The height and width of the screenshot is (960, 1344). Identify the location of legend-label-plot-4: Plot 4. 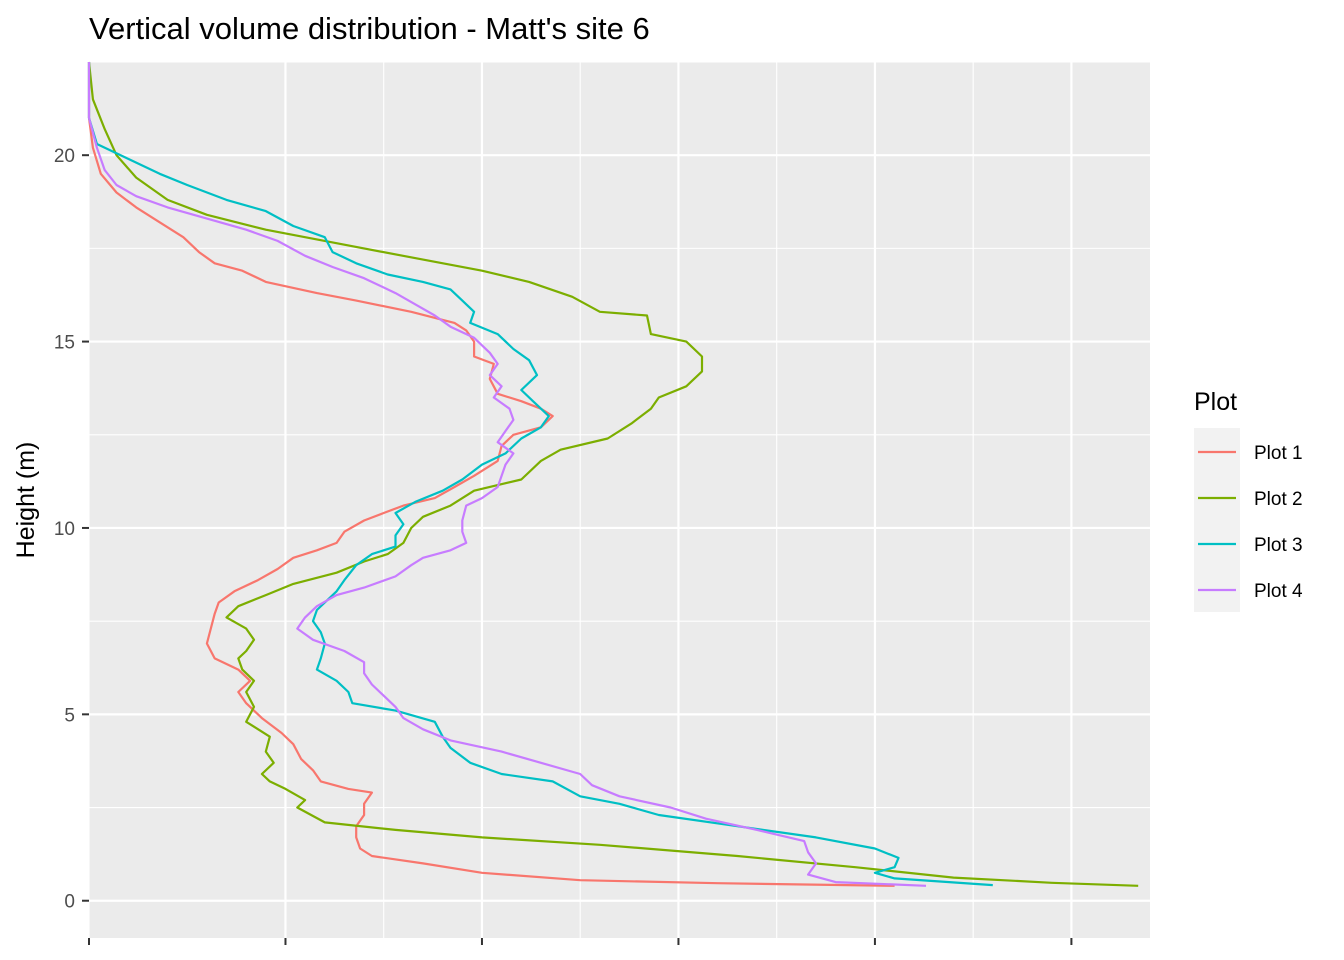
(1278, 591).